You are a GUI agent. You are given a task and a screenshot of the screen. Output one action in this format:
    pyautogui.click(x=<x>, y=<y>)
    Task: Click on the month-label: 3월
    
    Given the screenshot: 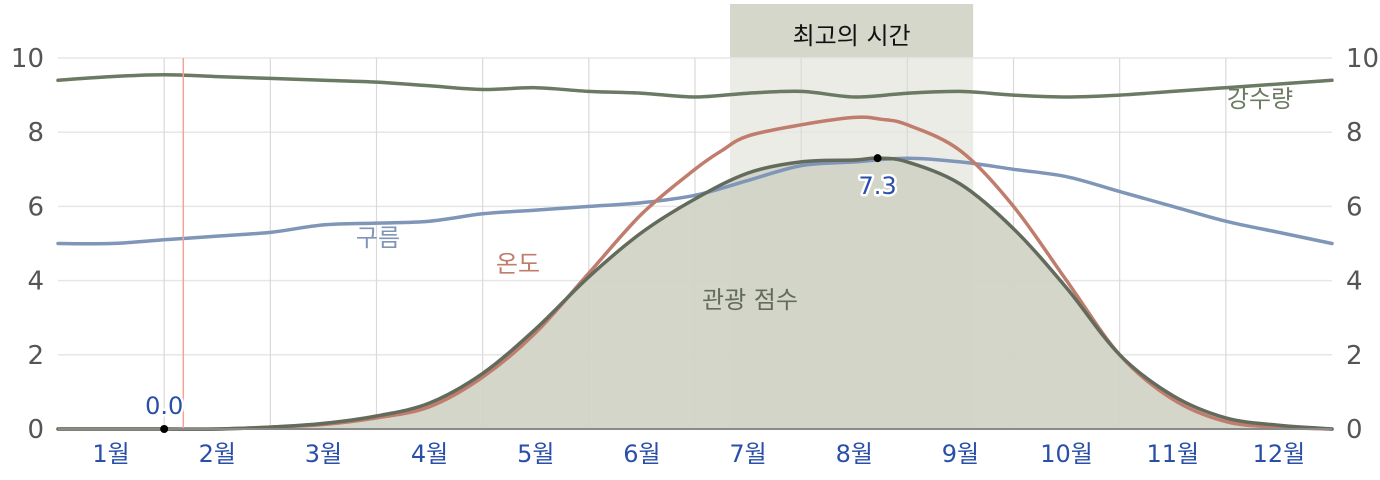 What is the action you would take?
    pyautogui.click(x=323, y=454)
    